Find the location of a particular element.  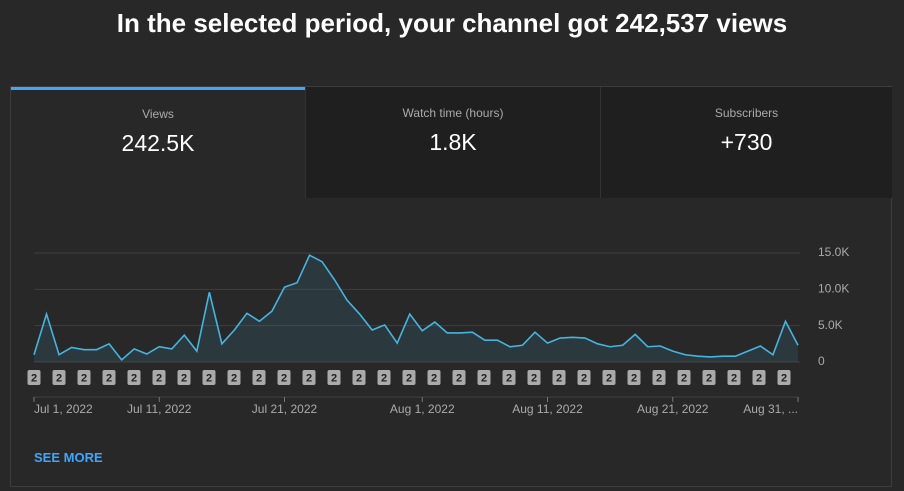

y-tick-label: 10.0K is located at coordinates (833, 289).